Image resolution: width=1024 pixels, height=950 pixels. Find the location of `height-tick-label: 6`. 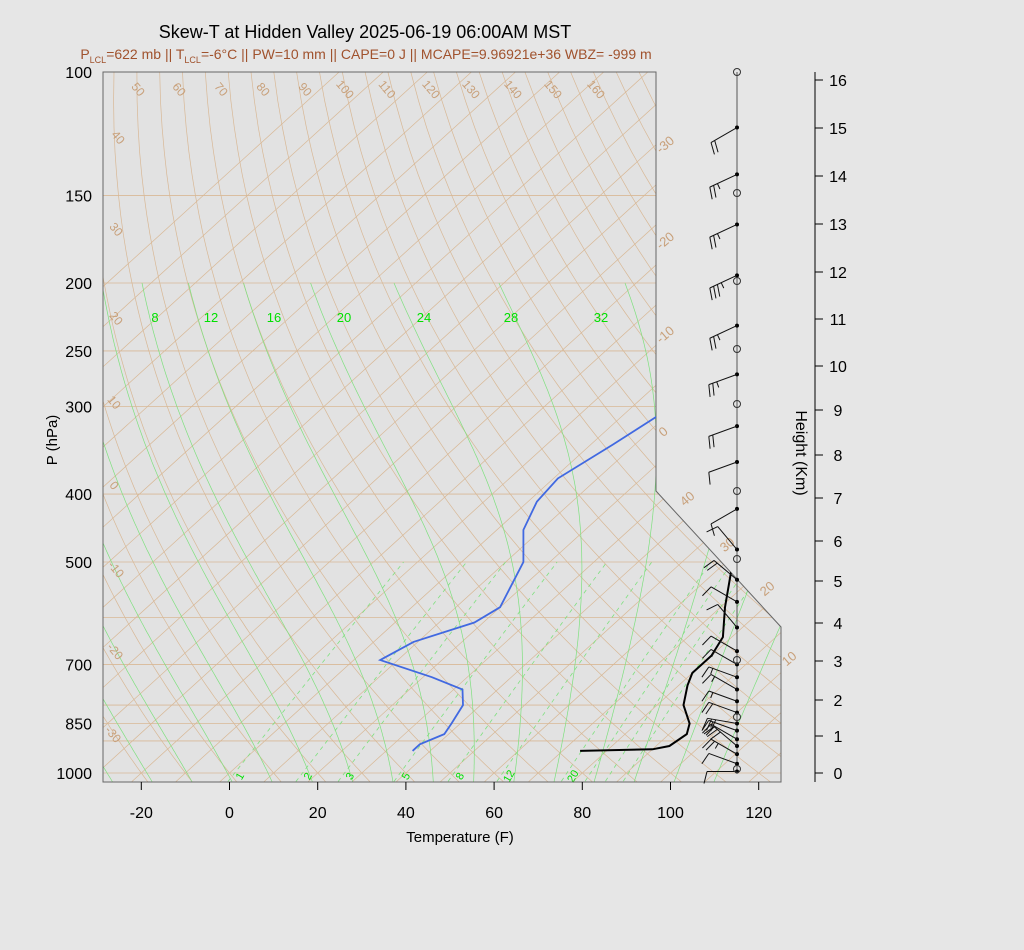

height-tick-label: 6 is located at coordinates (838, 542).